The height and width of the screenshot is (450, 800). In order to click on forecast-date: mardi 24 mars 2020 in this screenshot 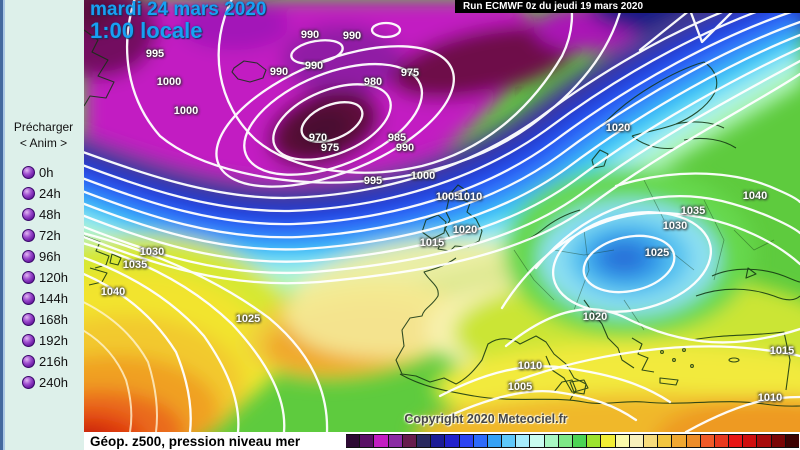, I will do `click(178, 10)`.